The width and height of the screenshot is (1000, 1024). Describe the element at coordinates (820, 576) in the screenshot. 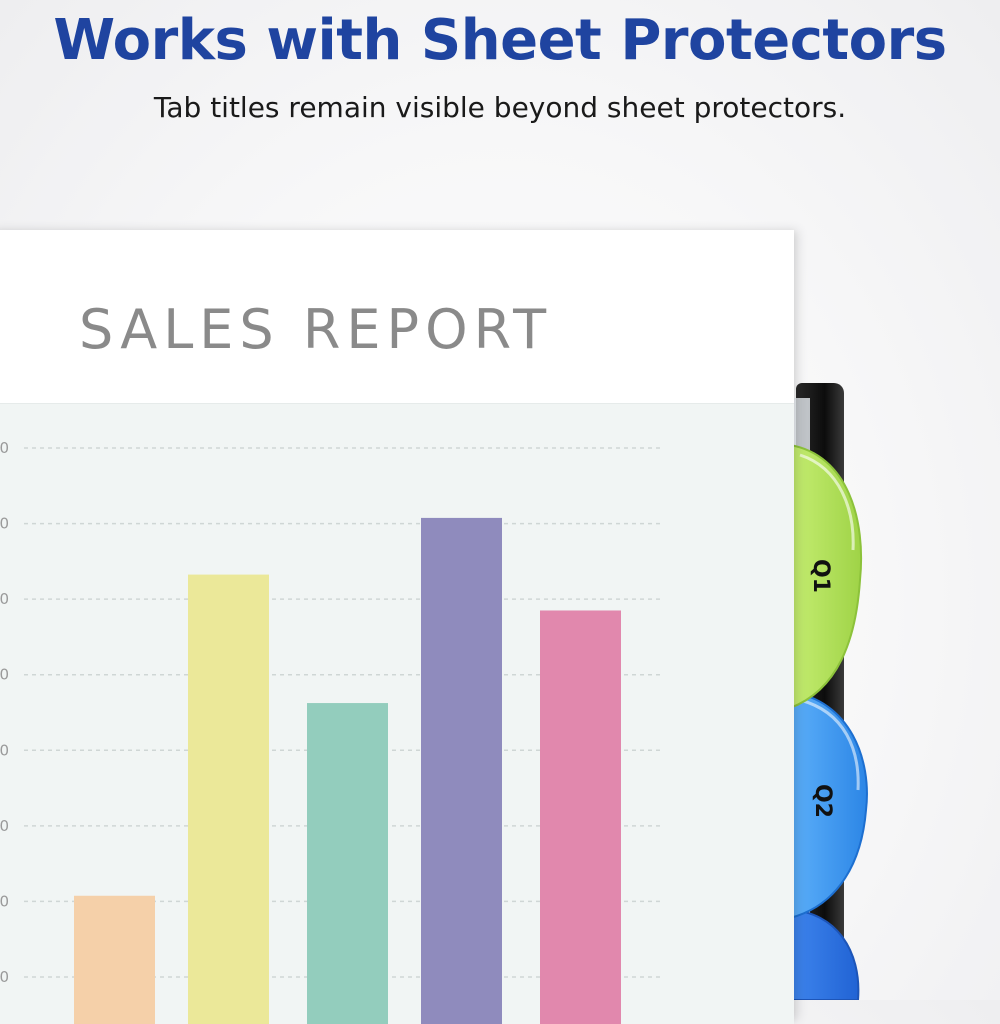

I see `tab-q1-label: Q1` at that location.